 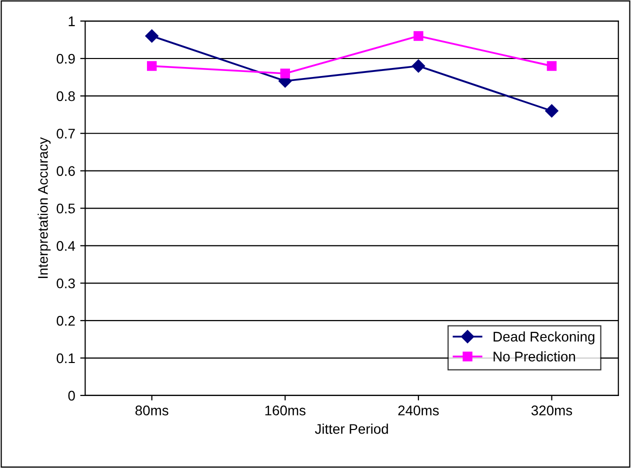 I want to click on y-tick-label: 0.8, so click(x=65, y=96).